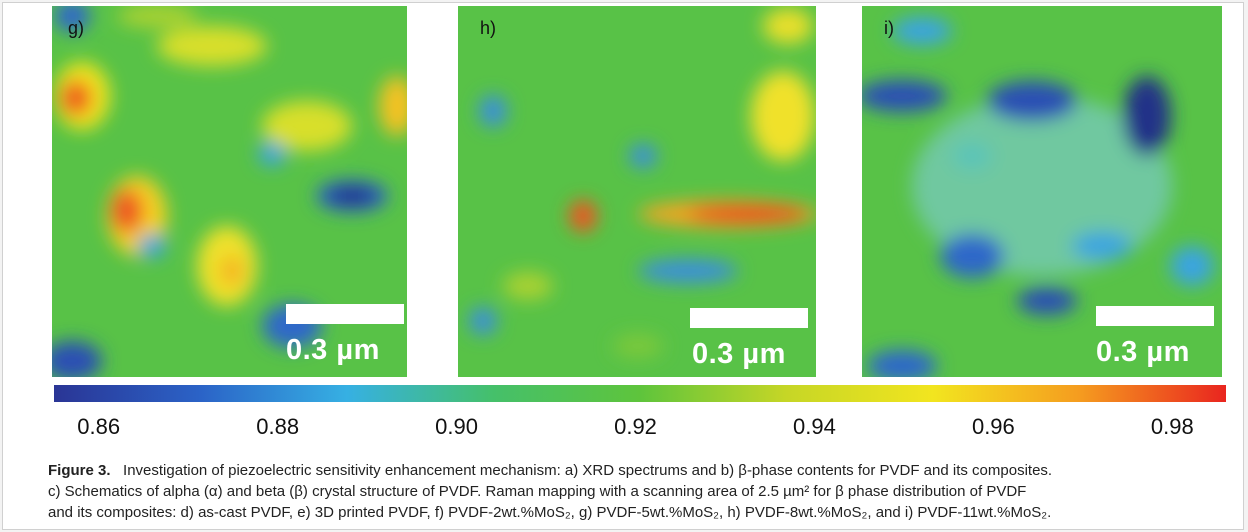 The height and width of the screenshot is (532, 1248). I want to click on panel-label: i), so click(889, 28).